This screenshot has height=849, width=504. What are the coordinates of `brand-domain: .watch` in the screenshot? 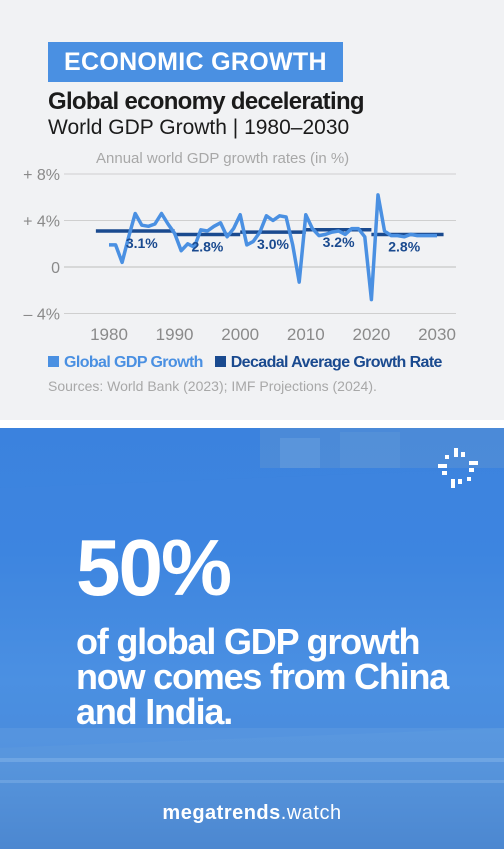 It's located at (311, 813).